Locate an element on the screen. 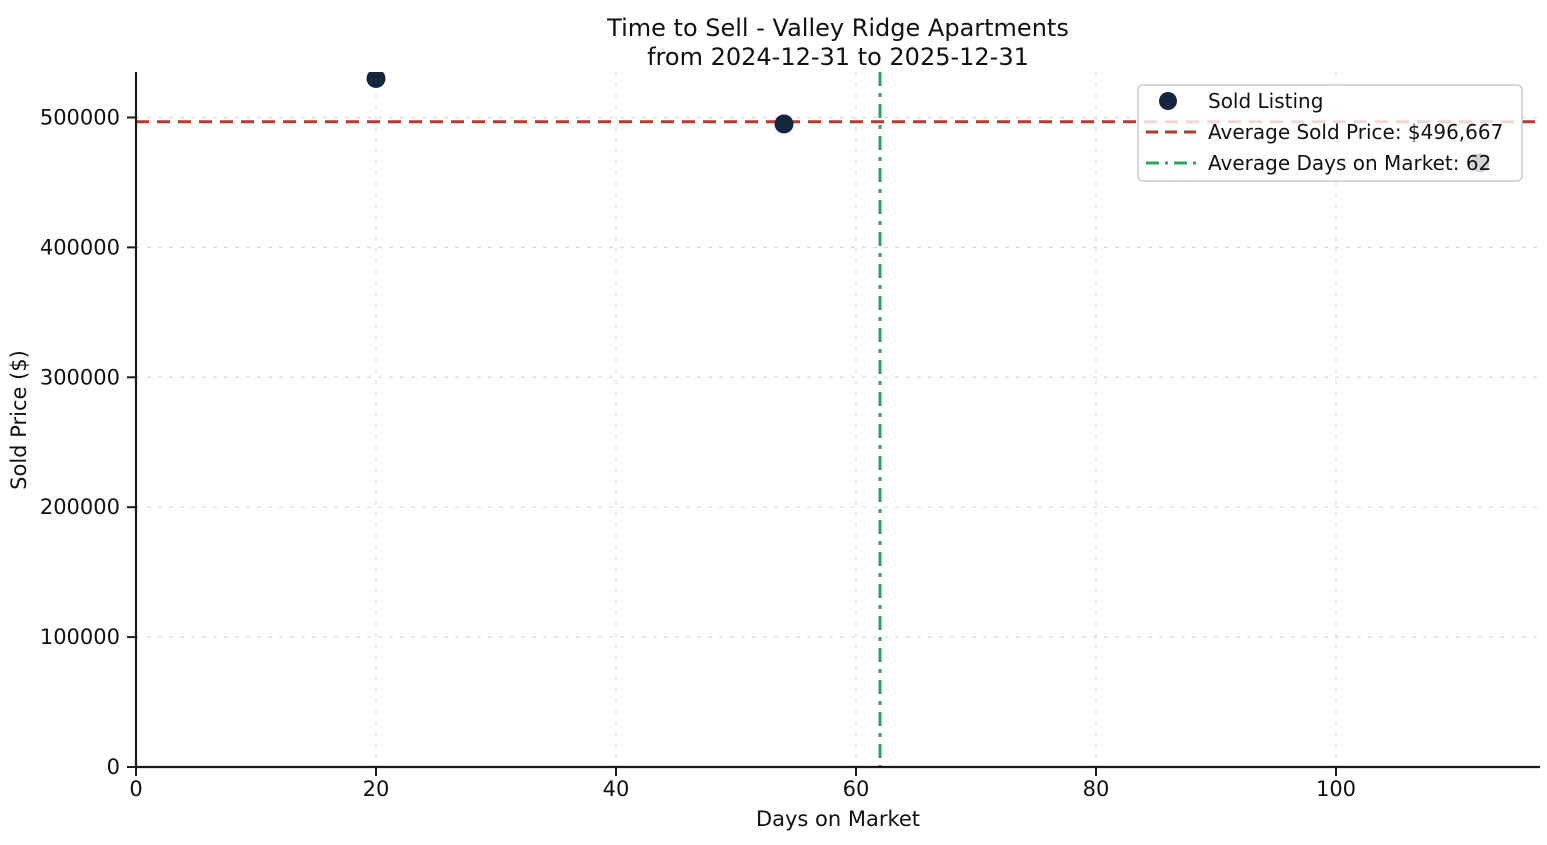  legend-box is located at coordinates (1330, 133).